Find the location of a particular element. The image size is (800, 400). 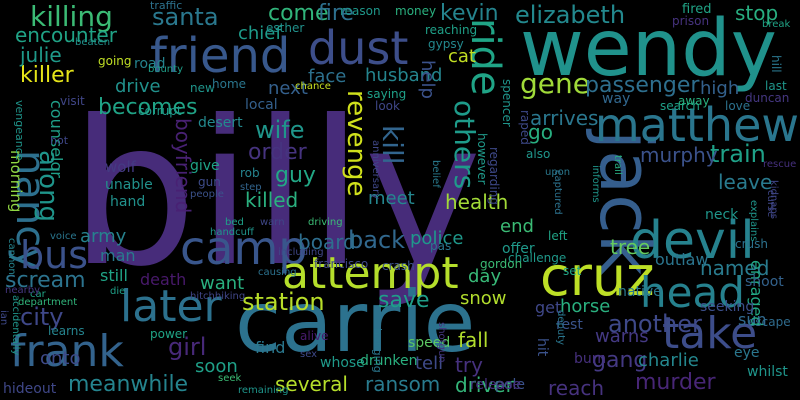

word-122: local is located at coordinates (261, 105).